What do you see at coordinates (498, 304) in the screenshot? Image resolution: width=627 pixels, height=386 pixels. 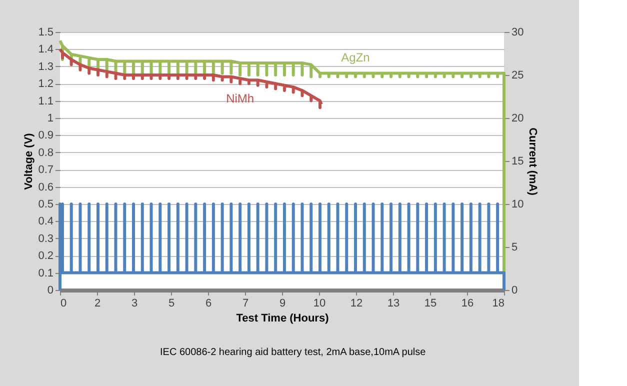 I see `x-tick-label: 18` at bounding box center [498, 304].